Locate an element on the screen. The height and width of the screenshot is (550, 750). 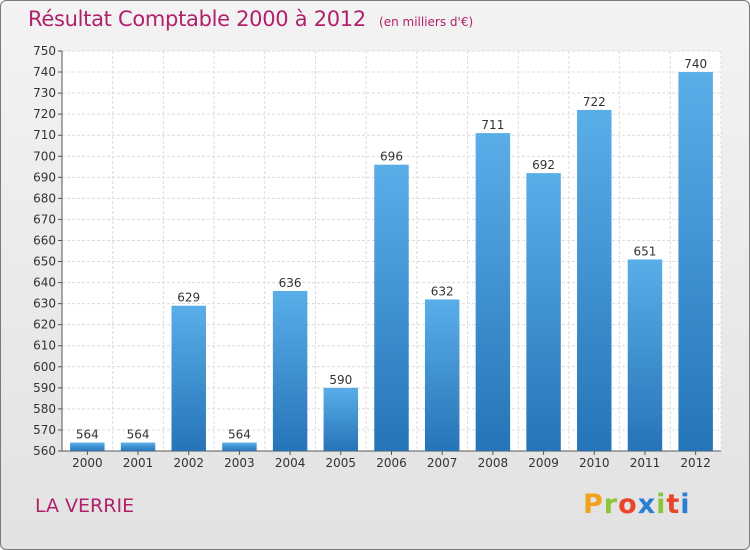
proxiti-logo: Proxiti is located at coordinates (637, 504).